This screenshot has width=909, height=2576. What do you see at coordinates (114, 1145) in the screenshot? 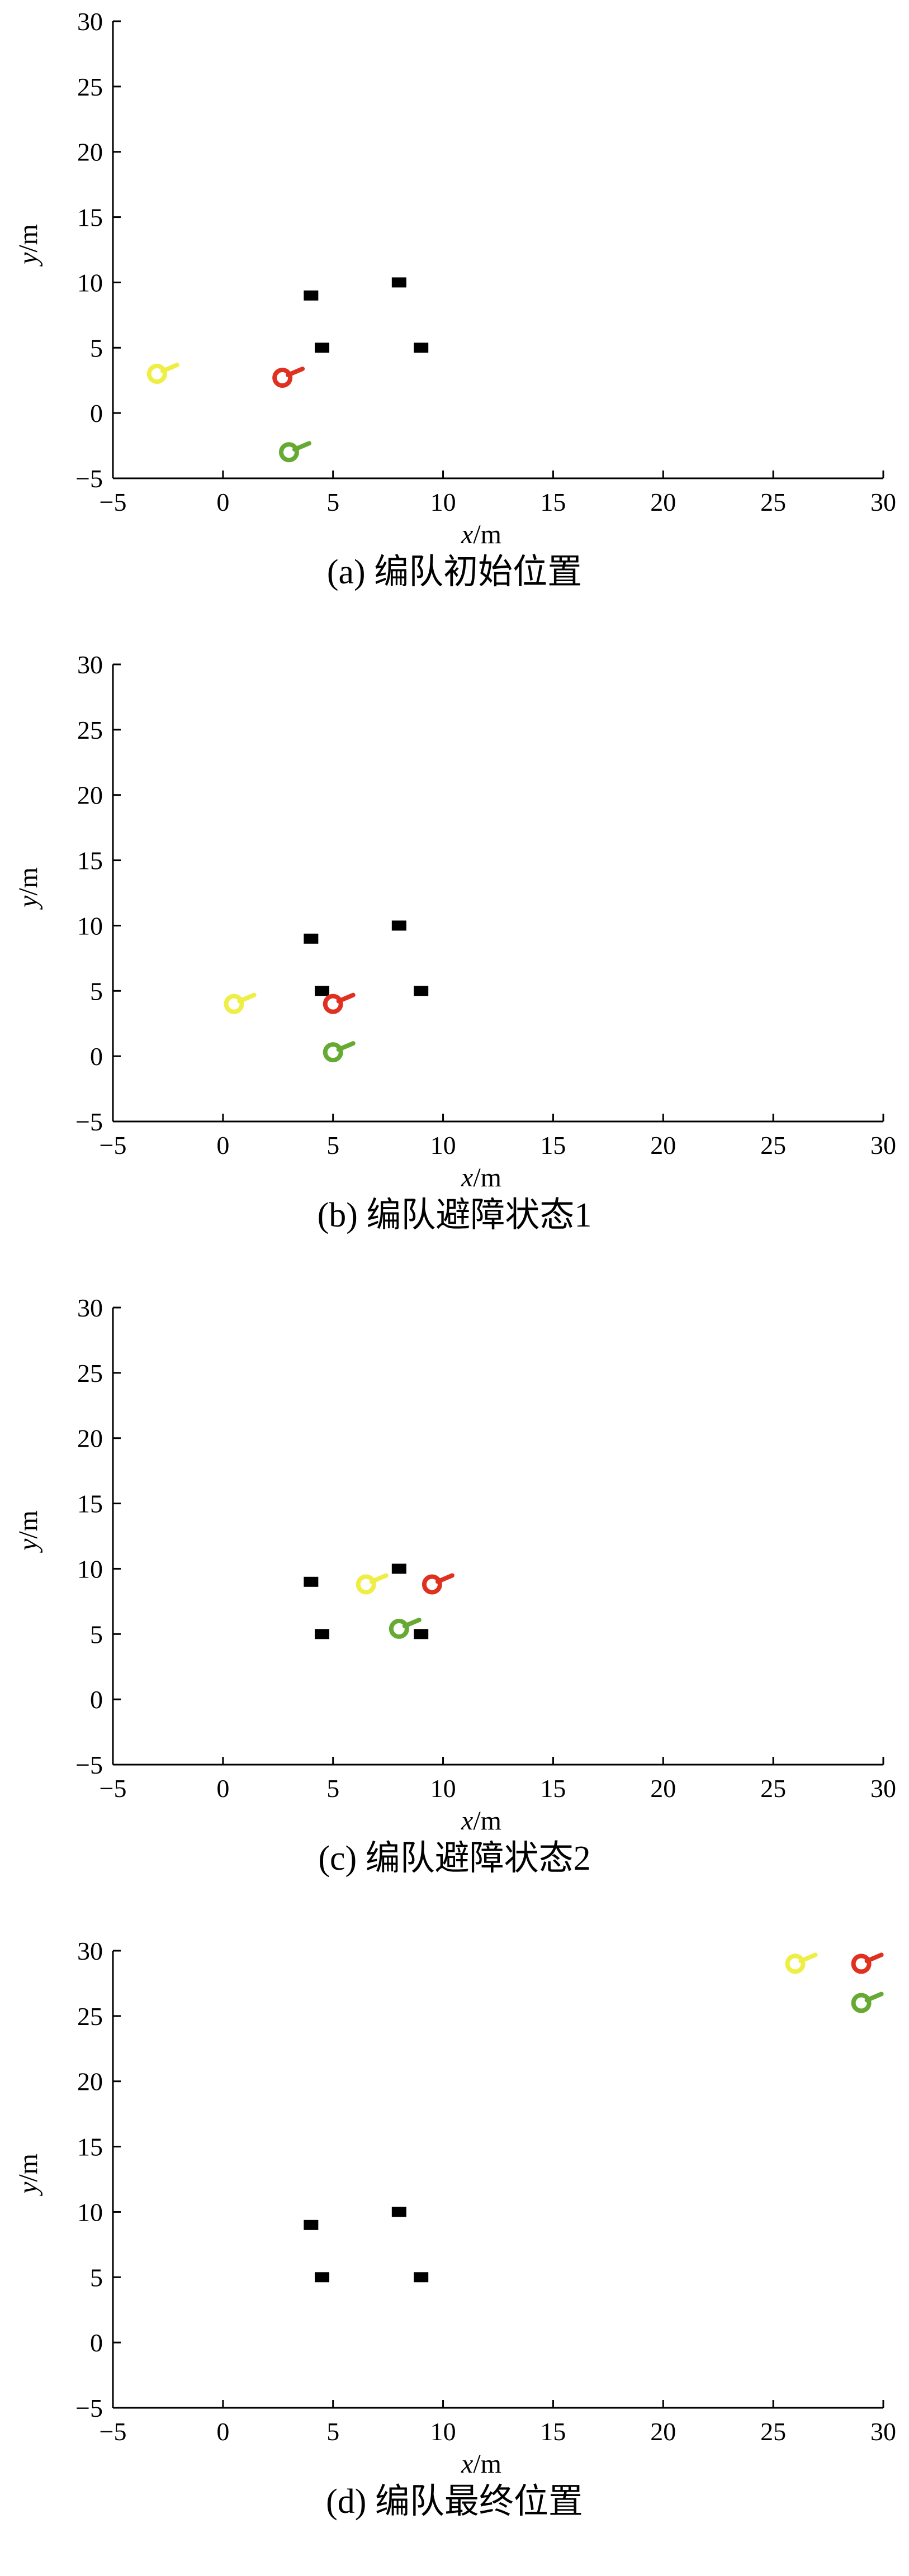
I see `x-tick-label: −5` at bounding box center [114, 1145].